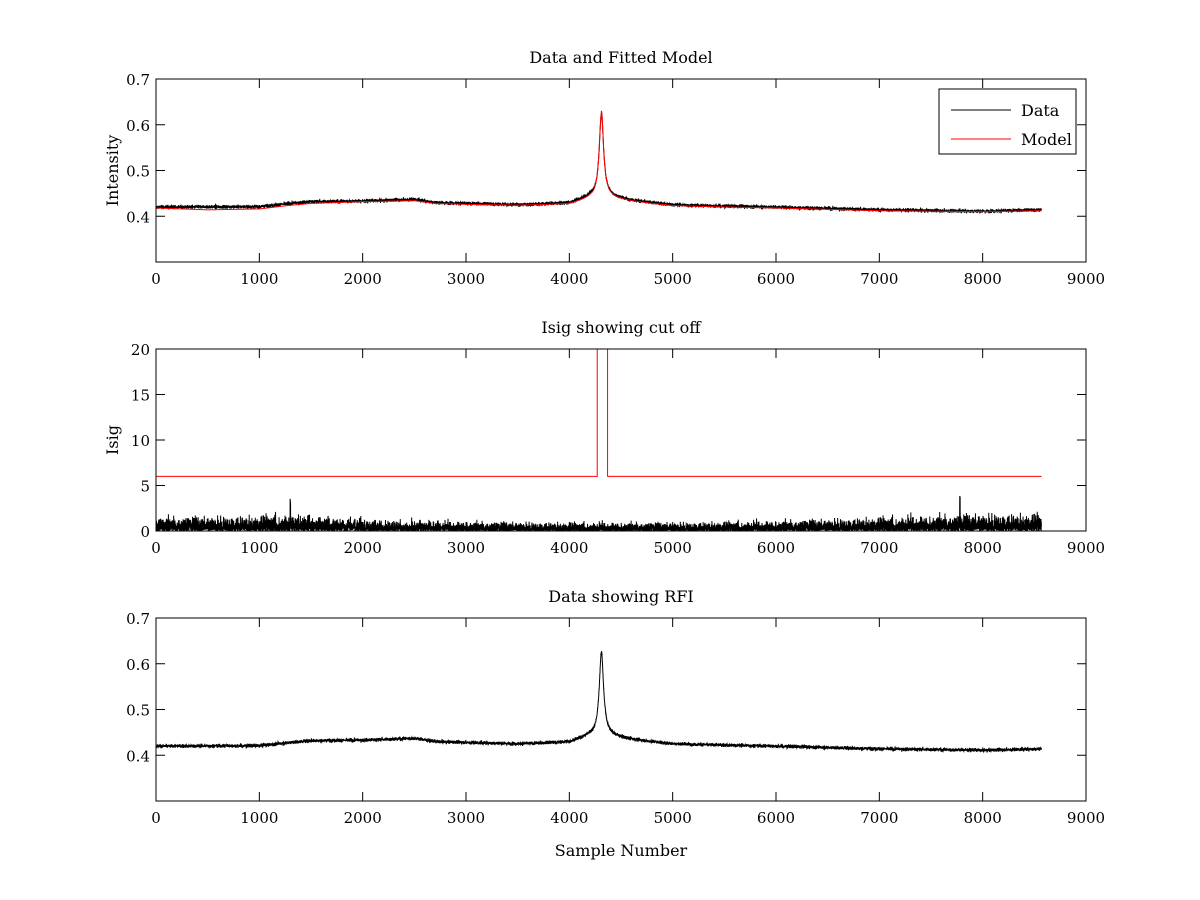 This screenshot has height=900, width=1200. What do you see at coordinates (599, 161) in the screenshot?
I see `series-model-line` at bounding box center [599, 161].